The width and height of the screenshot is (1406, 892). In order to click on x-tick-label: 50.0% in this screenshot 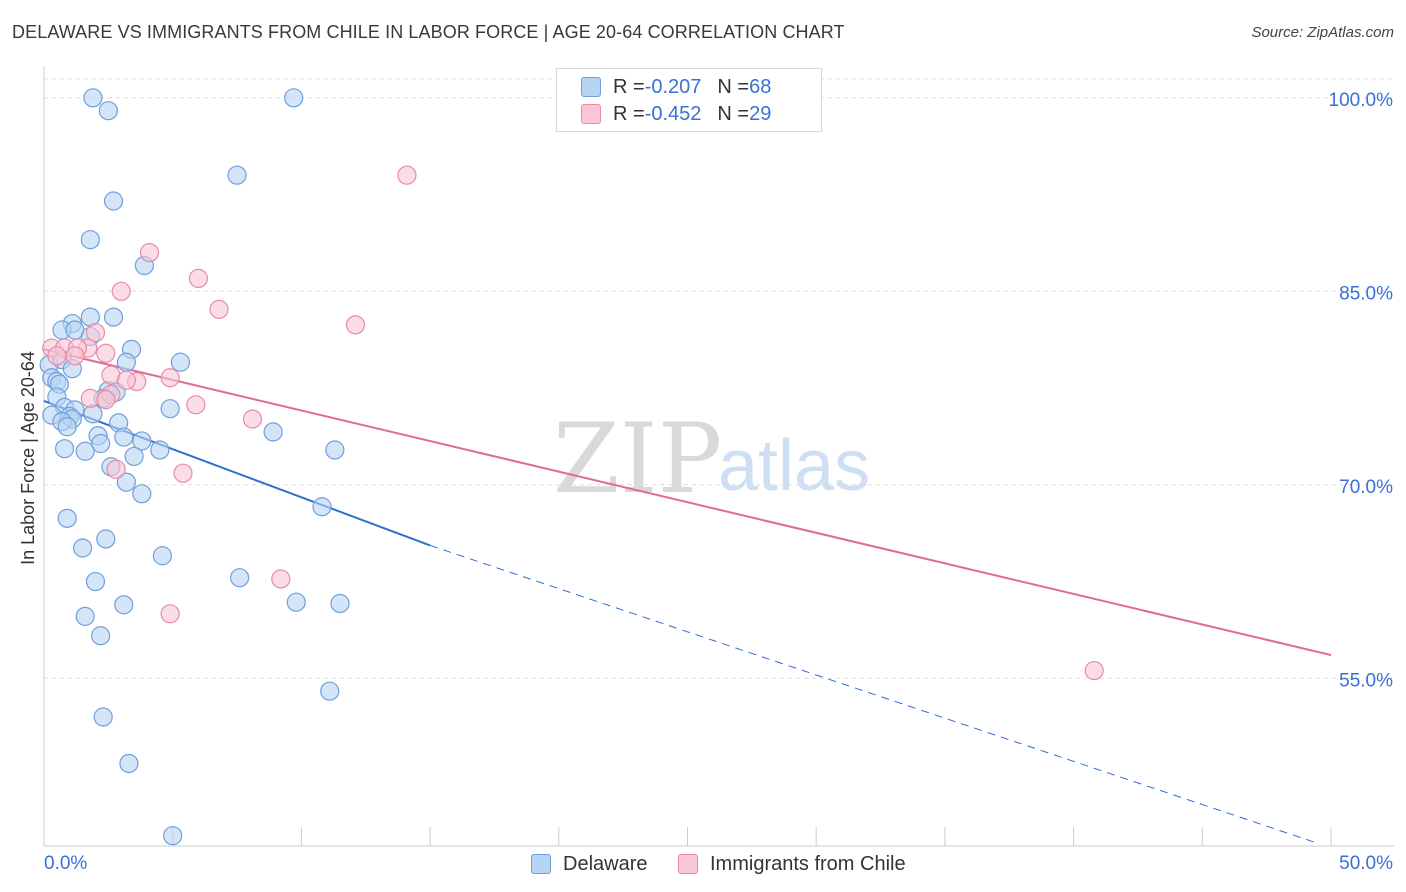, I will do `click(1366, 863)`.